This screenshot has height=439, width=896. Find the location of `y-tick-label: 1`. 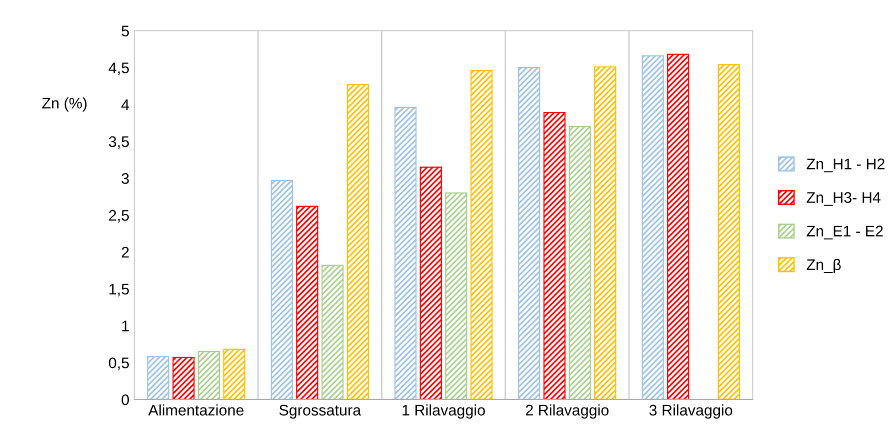

y-tick-label: 1 is located at coordinates (125, 326).